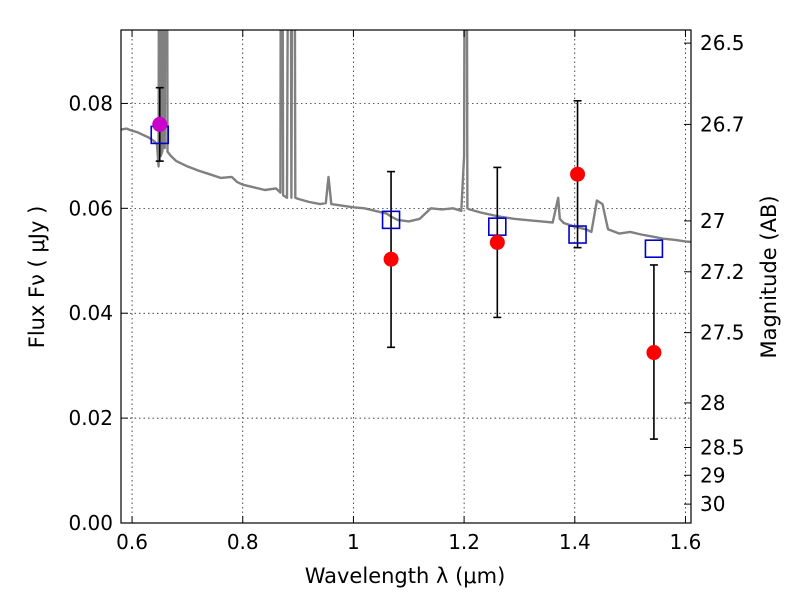 The height and width of the screenshot is (600, 800). What do you see at coordinates (405, 576) in the screenshot?
I see `x-axis-label: Wavelength λ (μm)` at bounding box center [405, 576].